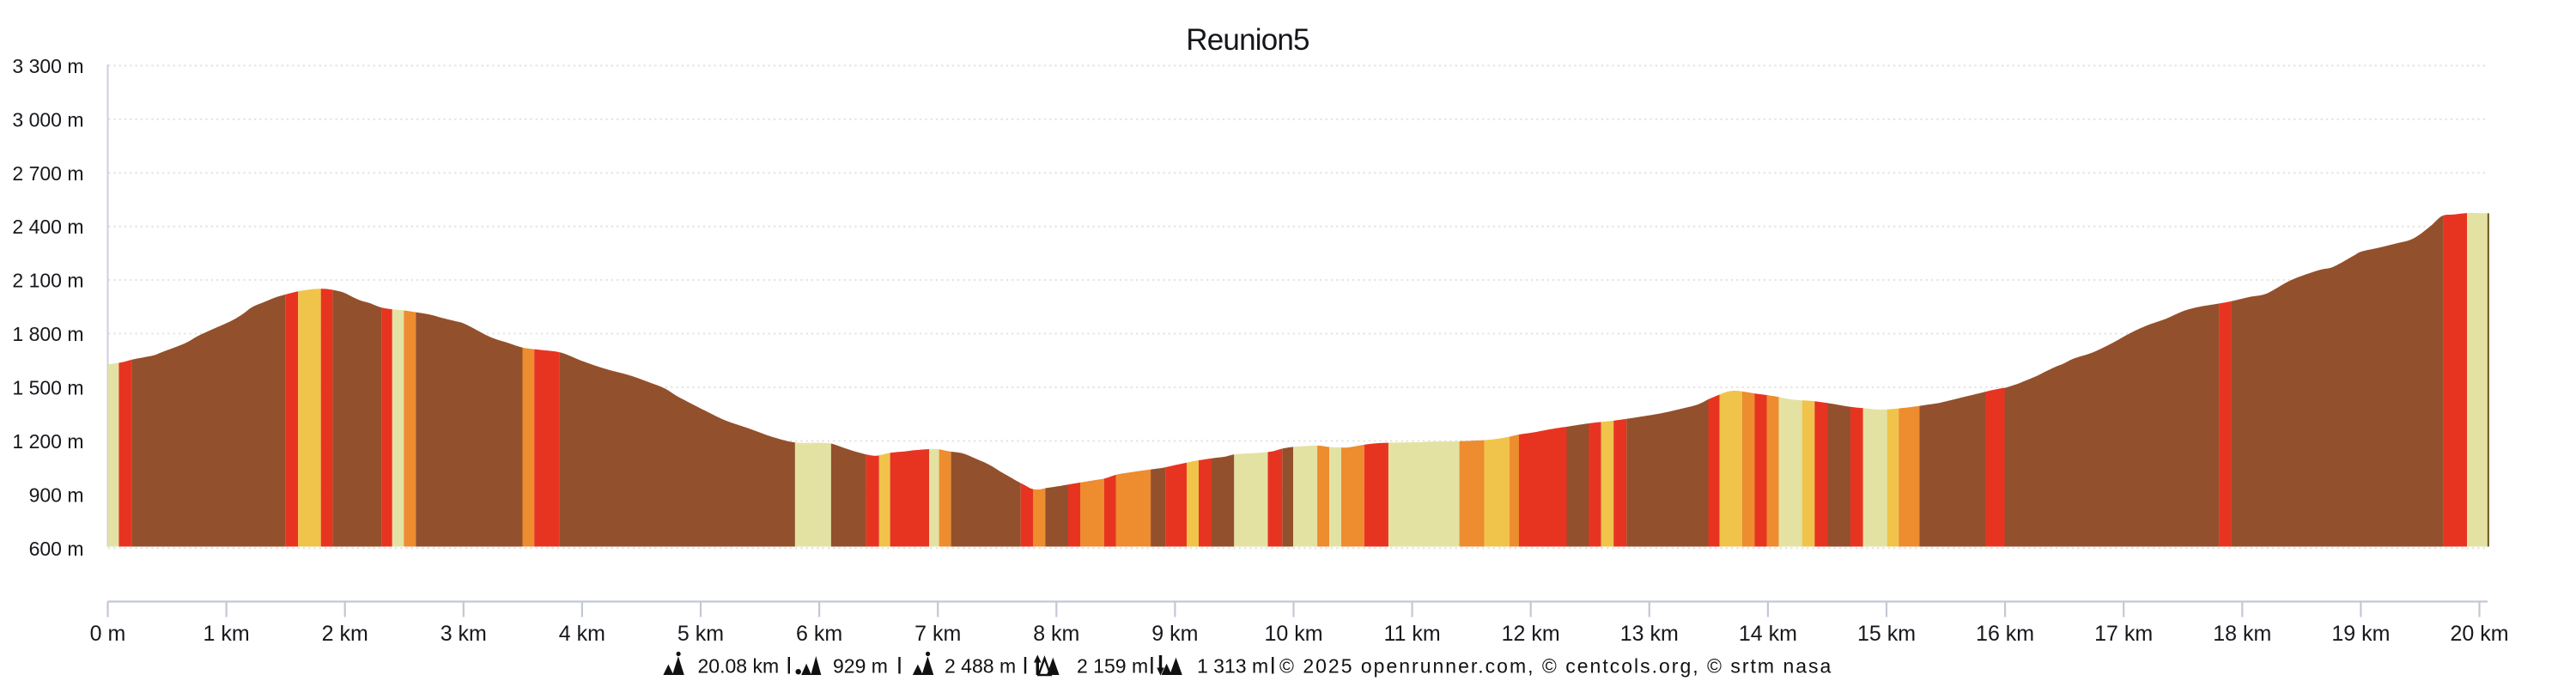  Describe the element at coordinates (861, 666) in the screenshot. I see `svg-text: 929 m` at that location.